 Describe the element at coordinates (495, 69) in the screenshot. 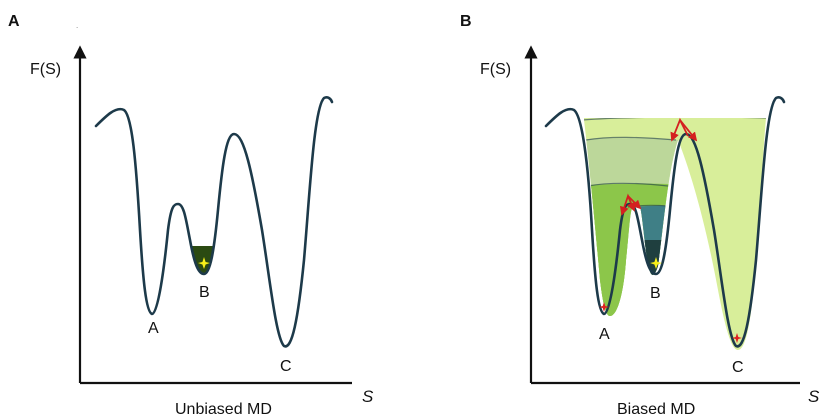

I see `panel-b-y-axis-label: F(S)` at that location.